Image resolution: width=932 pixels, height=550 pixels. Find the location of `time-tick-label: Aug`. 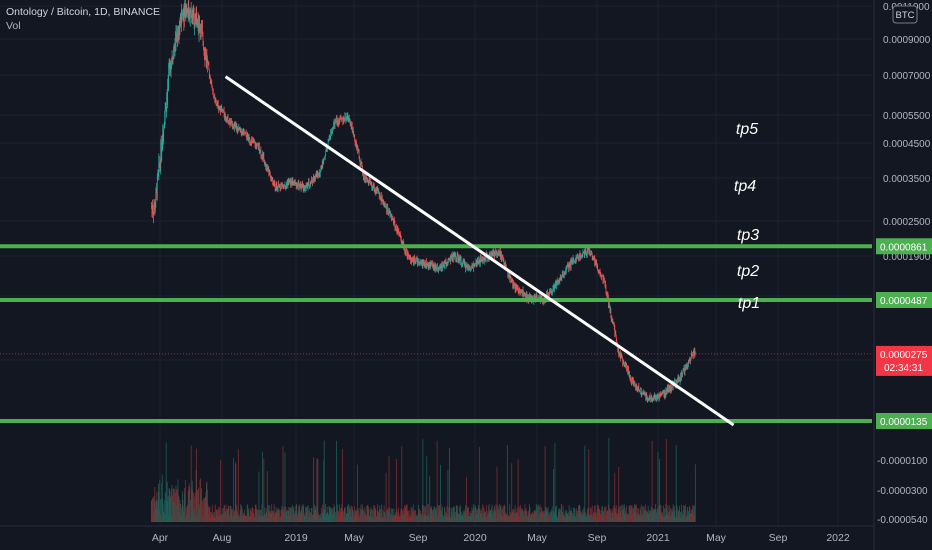

time-tick-label: Aug is located at coordinates (222, 538).